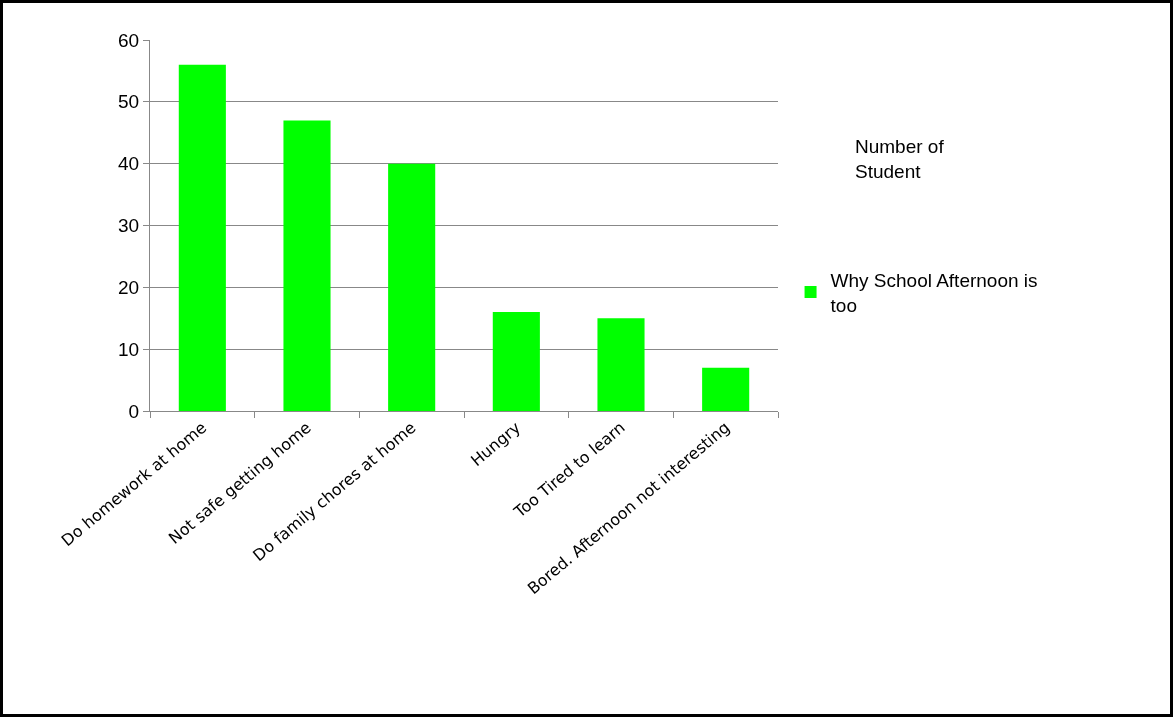 This screenshot has height=717, width=1173. What do you see at coordinates (900, 159) in the screenshot?
I see `legend-title: Number of Student` at bounding box center [900, 159].